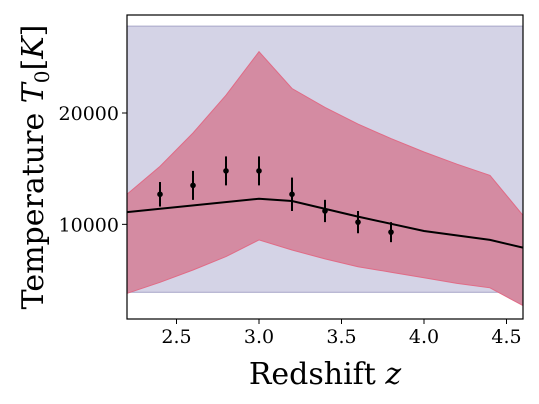 The width and height of the screenshot is (539, 404). What do you see at coordinates (89, 225) in the screenshot?
I see `y-tick-label: 10000` at bounding box center [89, 225].